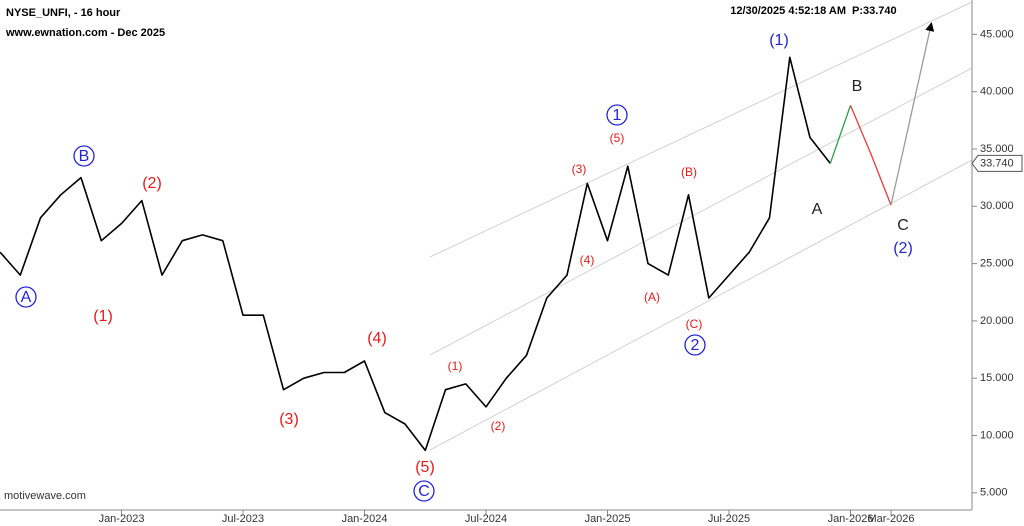 The image size is (1024, 526). What do you see at coordinates (63, 13) in the screenshot?
I see `symbol: NYSE_UNFI, - 16 hour` at bounding box center [63, 13].